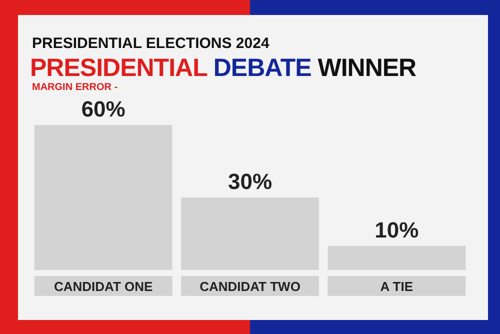  What do you see at coordinates (151, 43) in the screenshot?
I see `chart-subtitle: PRESIDENTIAL ELECTIONS 2024` at bounding box center [151, 43].